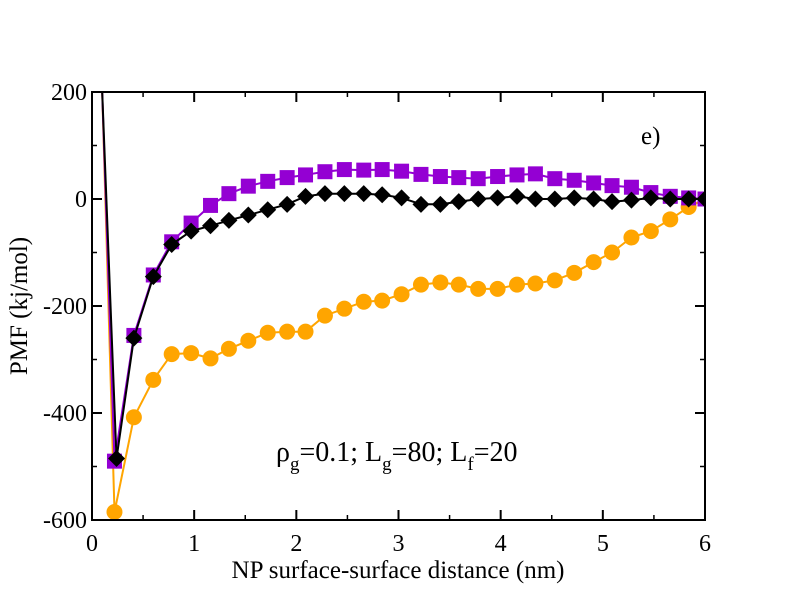  What do you see at coordinates (283, 452) in the screenshot?
I see `rho-symbol: ρ` at bounding box center [283, 452].